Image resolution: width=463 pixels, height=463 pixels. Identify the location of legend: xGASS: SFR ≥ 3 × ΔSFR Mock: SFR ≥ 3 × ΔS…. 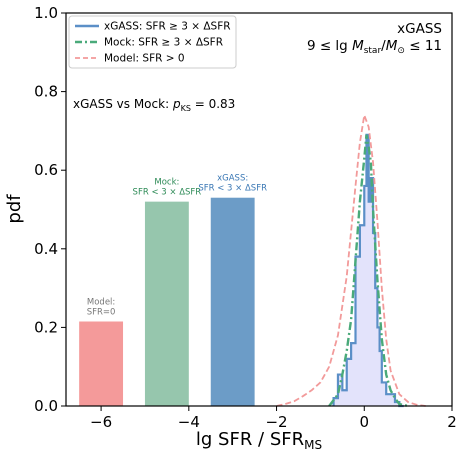
(152, 42).